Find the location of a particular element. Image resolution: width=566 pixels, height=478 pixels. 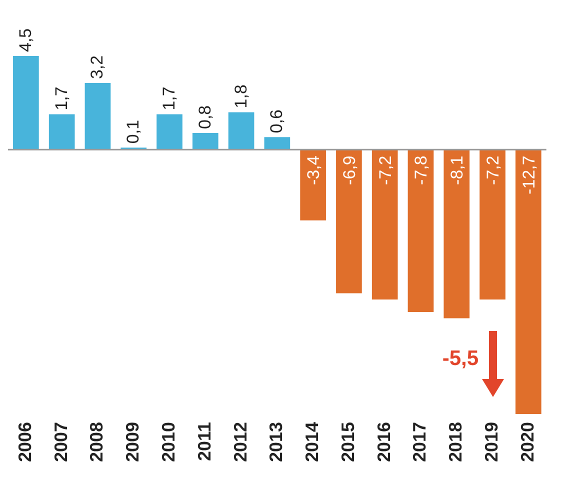

data-label: -6,9 is located at coordinates (349, 170).